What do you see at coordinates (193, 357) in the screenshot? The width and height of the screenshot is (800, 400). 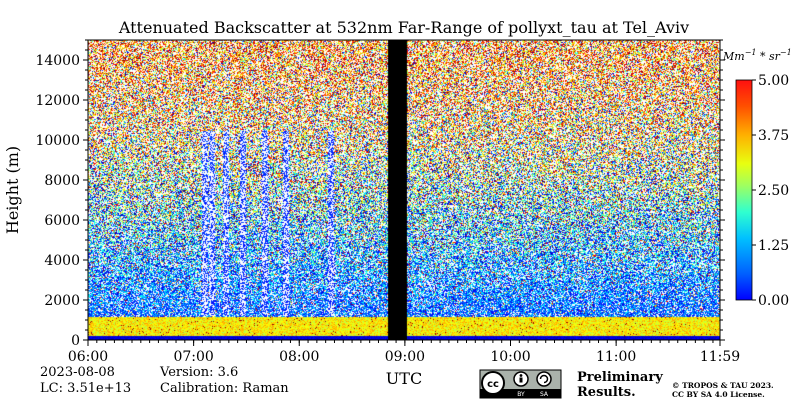 I see `x-tick-label: 07:00` at bounding box center [193, 357].